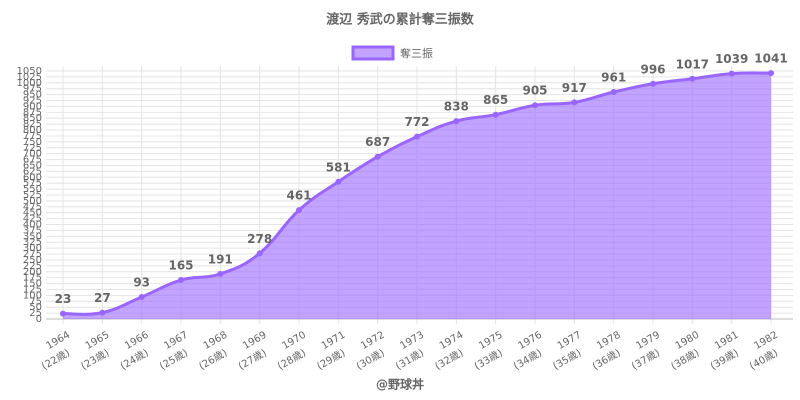 The width and height of the screenshot is (800, 400). I want to click on x-tick-label: 1971, so click(334, 341).